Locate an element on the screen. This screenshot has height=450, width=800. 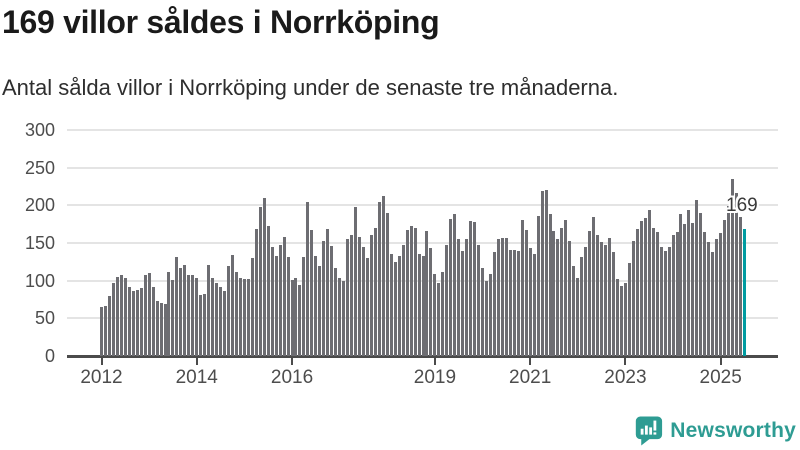
x-axis-label: 2023 is located at coordinates (625, 377).